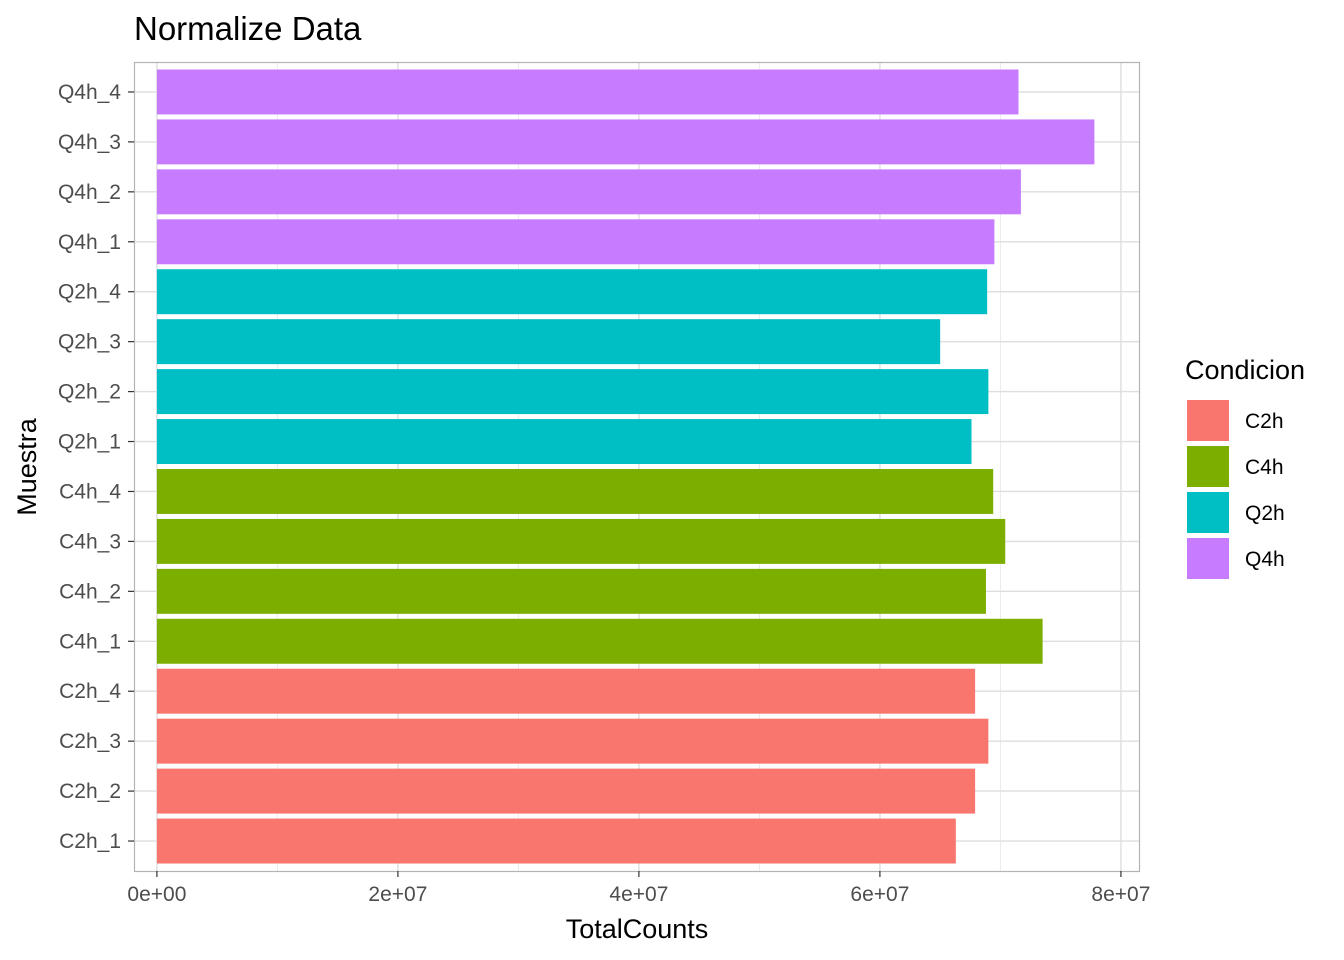 The image size is (1344, 960). What do you see at coordinates (90, 541) in the screenshot?
I see `y-tick-label: C4h_3` at bounding box center [90, 541].